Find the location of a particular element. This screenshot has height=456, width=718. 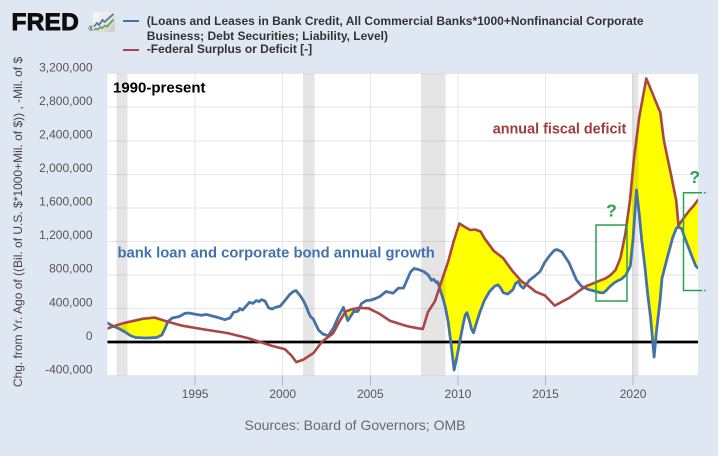

svg-text: 2010 is located at coordinates (458, 394).